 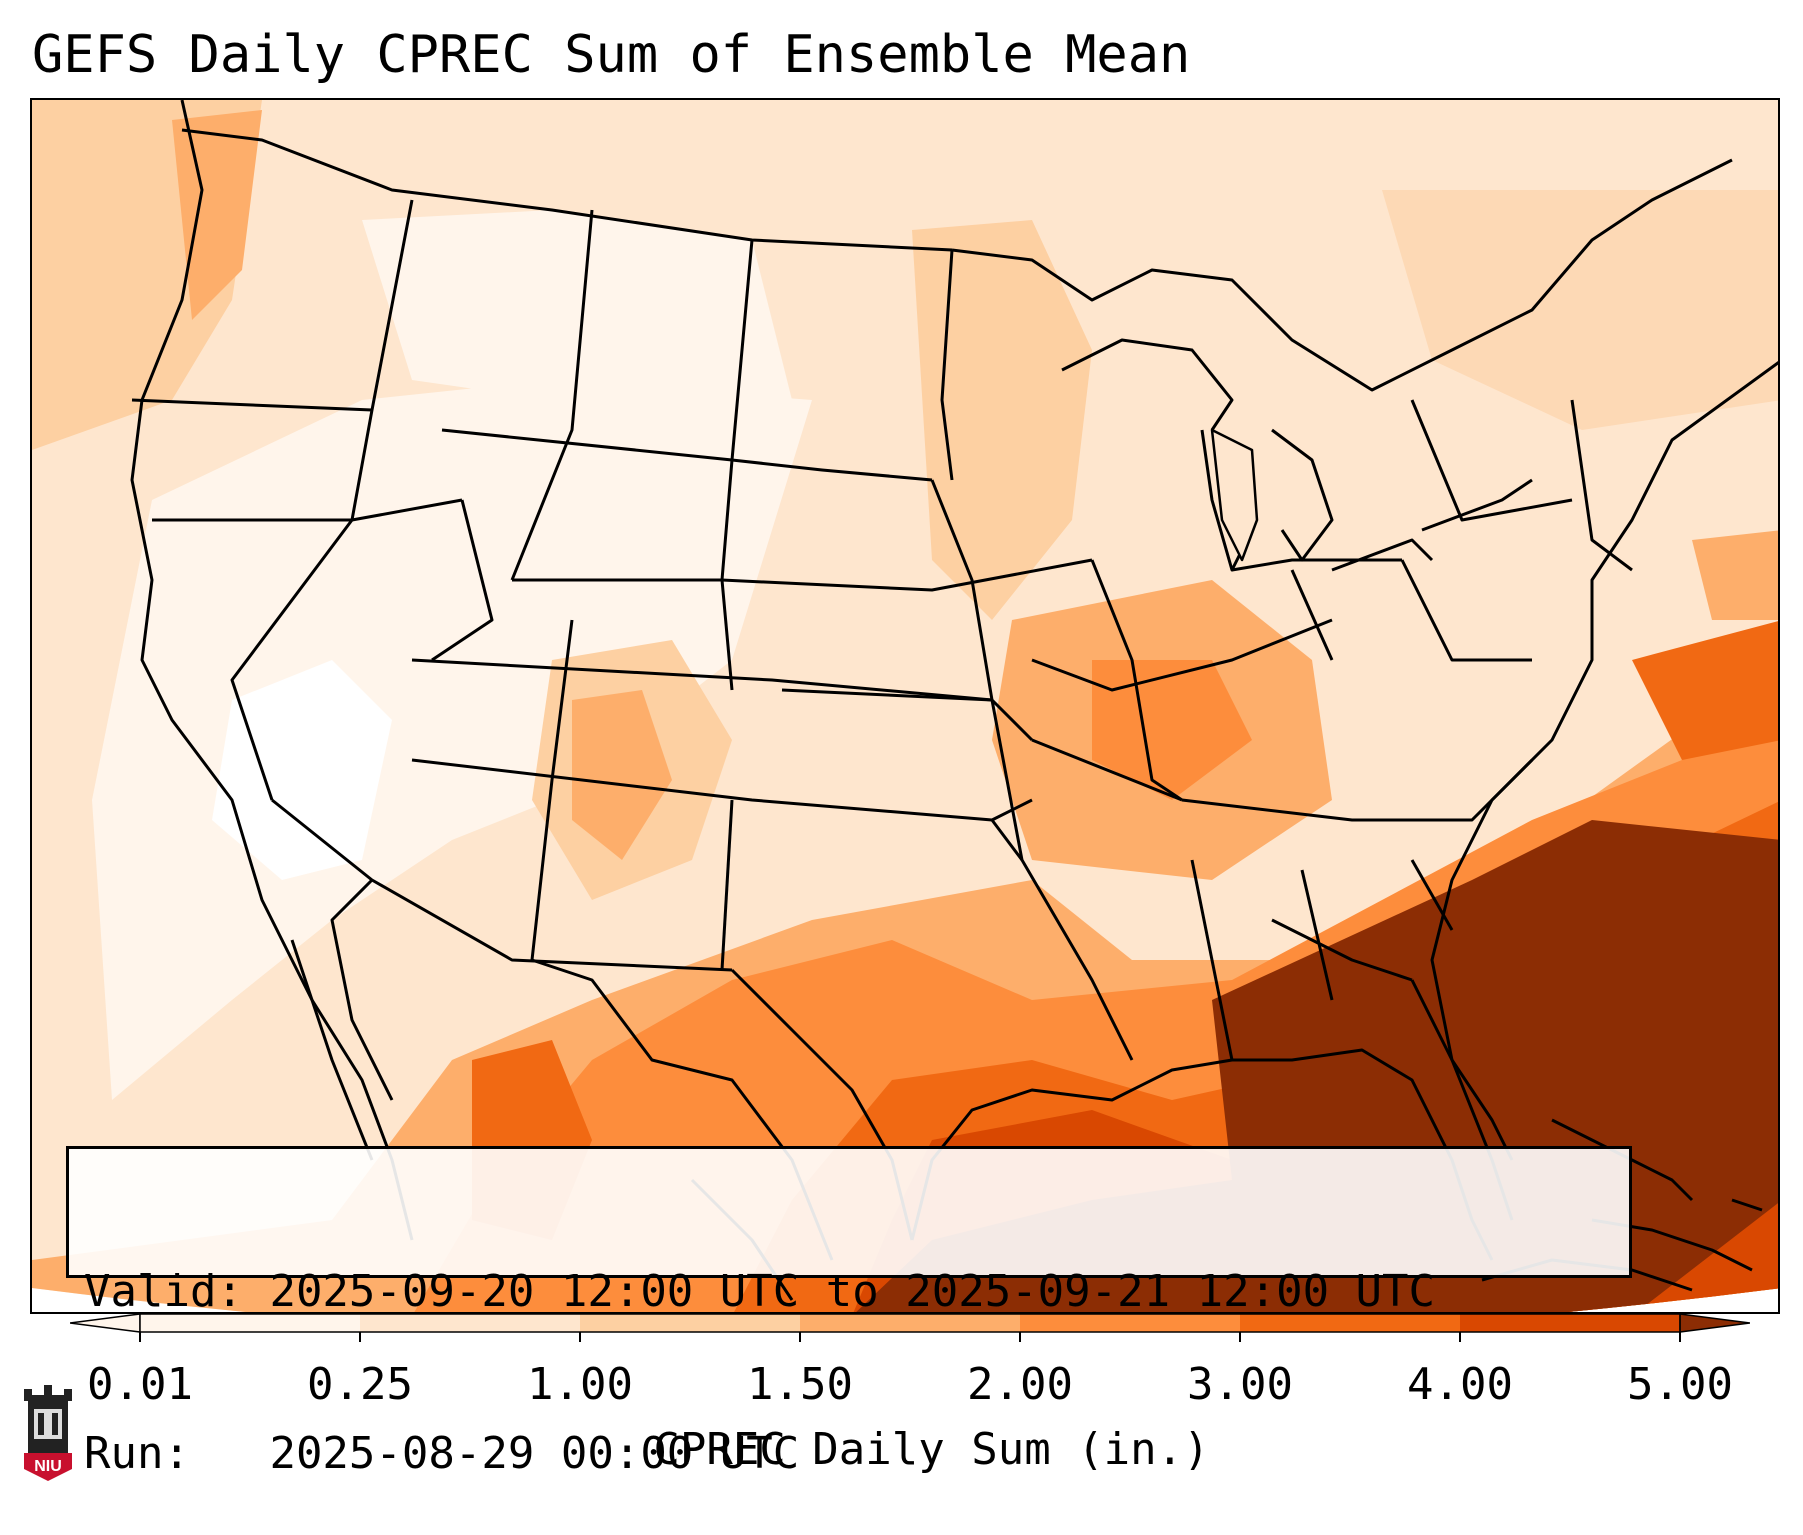 I want to click on colorbar-tick-label: 4.00, so click(x=1460, y=1384).